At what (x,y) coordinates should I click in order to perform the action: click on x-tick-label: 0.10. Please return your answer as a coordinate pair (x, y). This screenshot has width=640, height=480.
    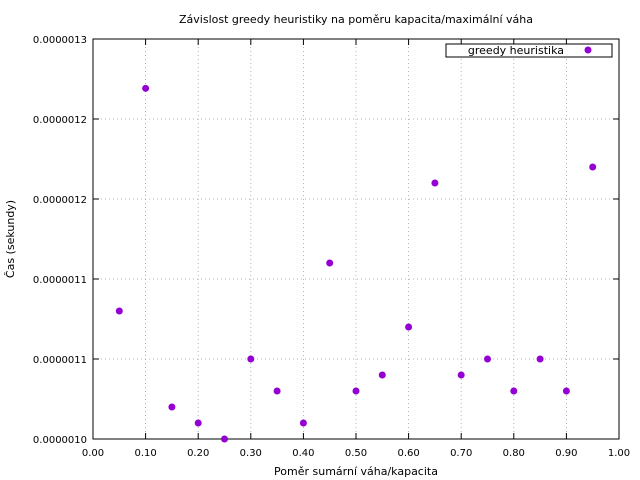
    Looking at the image, I should click on (145, 453).